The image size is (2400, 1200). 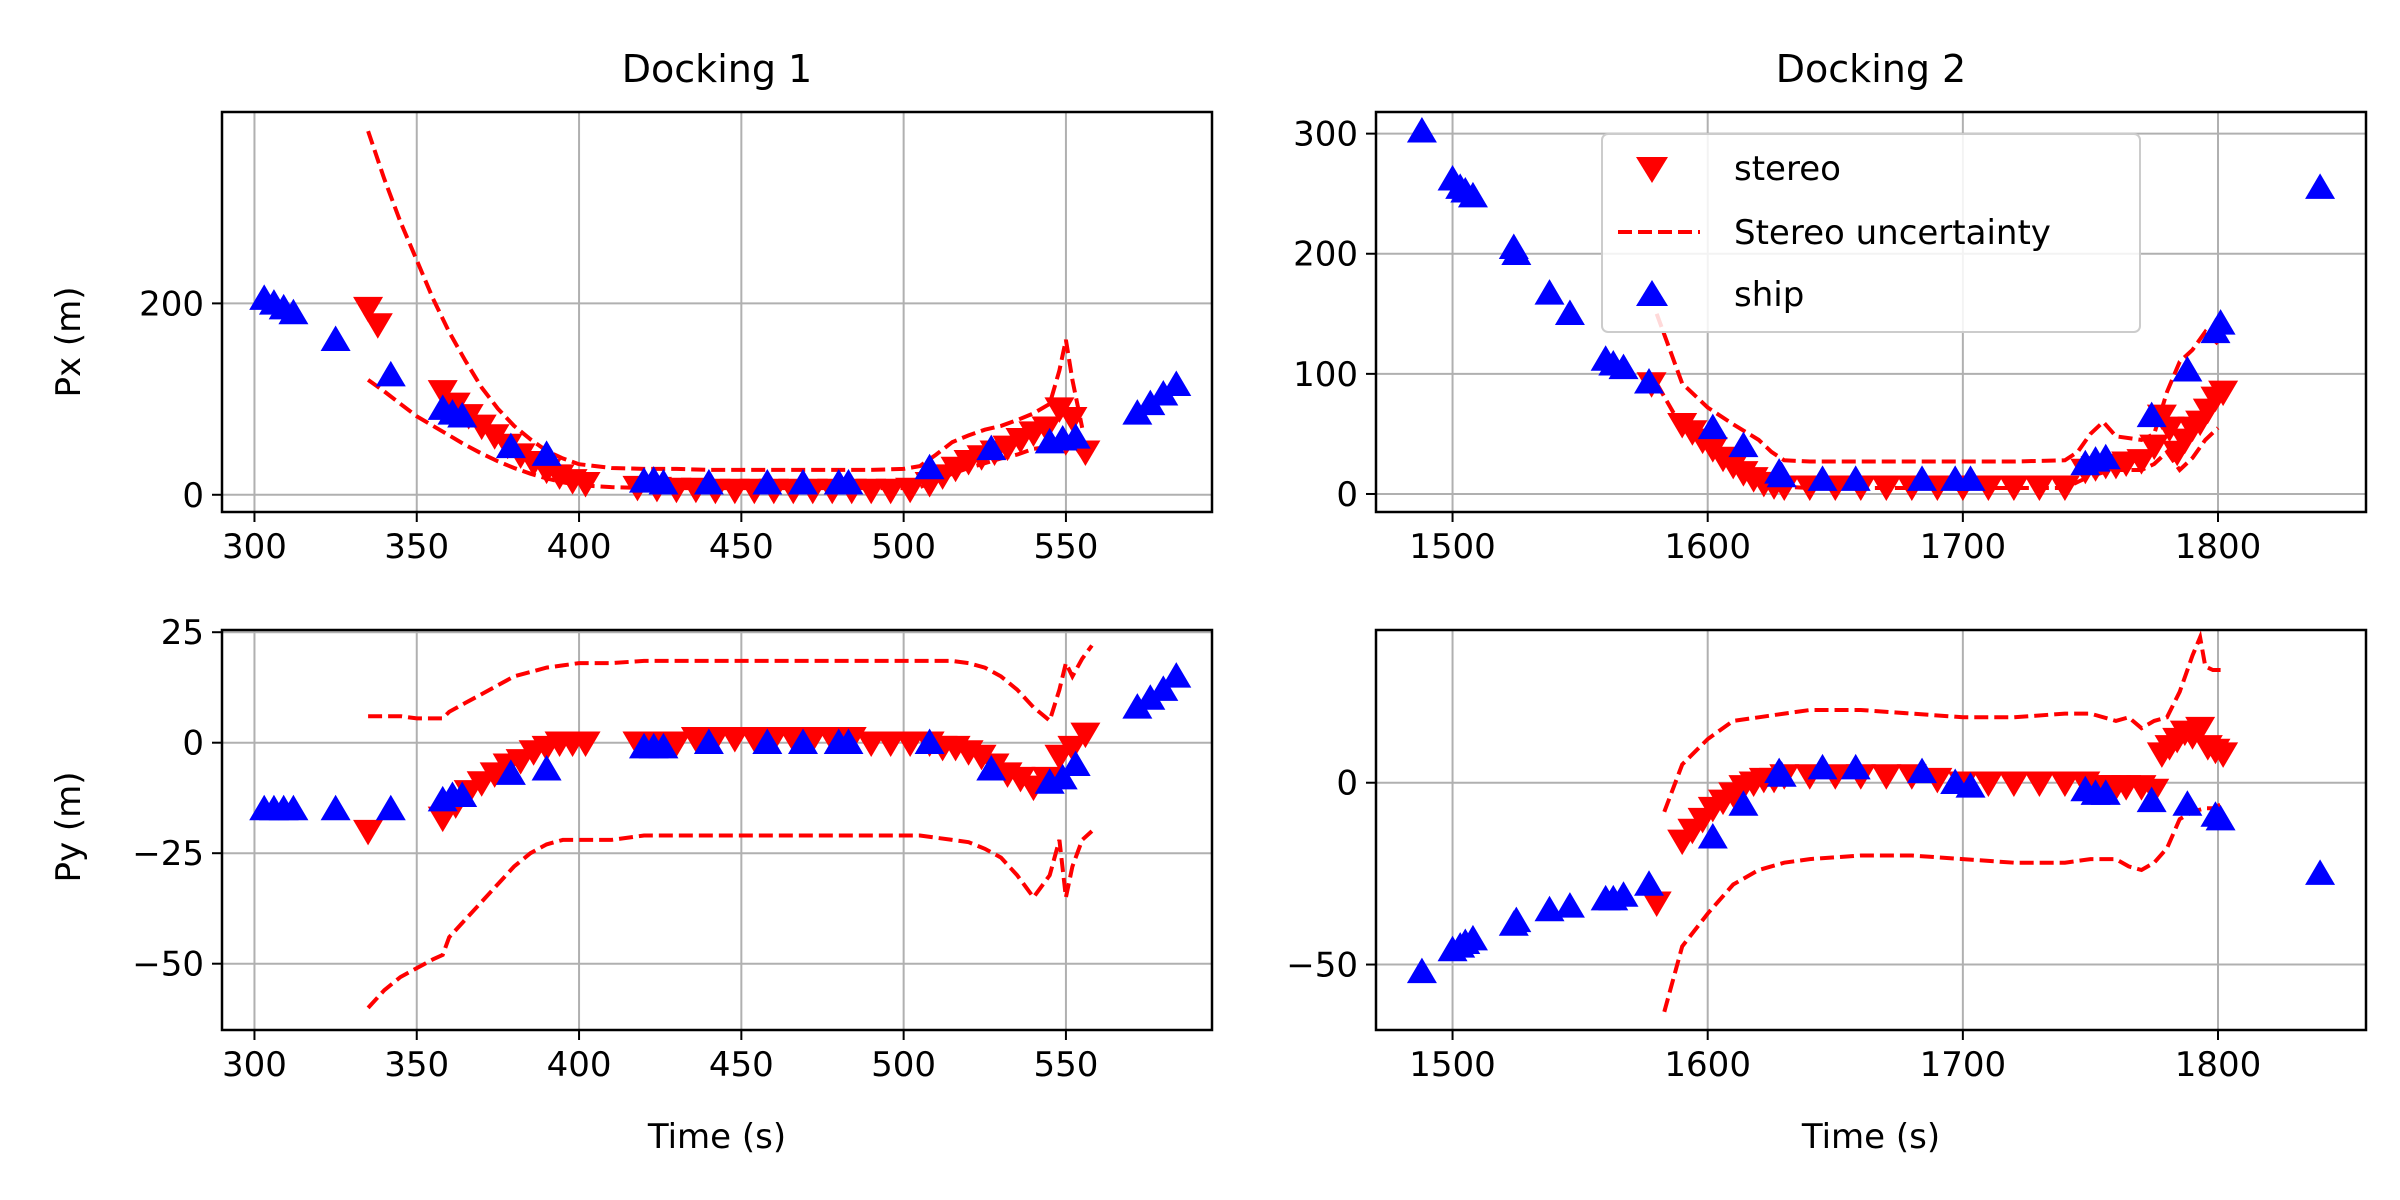 What do you see at coordinates (254, 1065) in the screenshot?
I see `x-tick-label: 300` at bounding box center [254, 1065].